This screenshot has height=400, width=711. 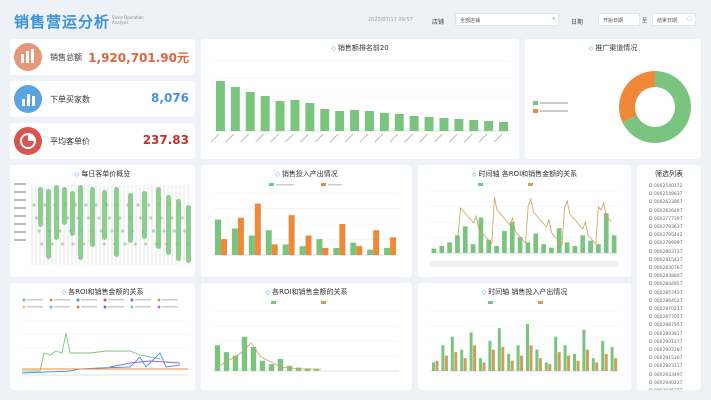 I want to click on list-item: D 0002815437, so click(x=666, y=260).